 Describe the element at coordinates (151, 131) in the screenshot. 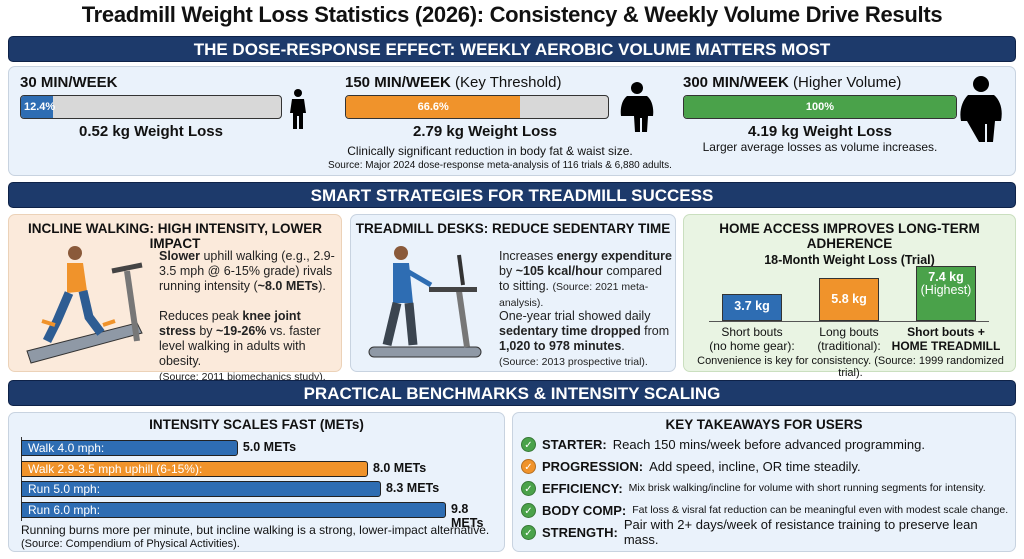

I see `weight-loss-value: 0.52 kg Weight Loss` at that location.